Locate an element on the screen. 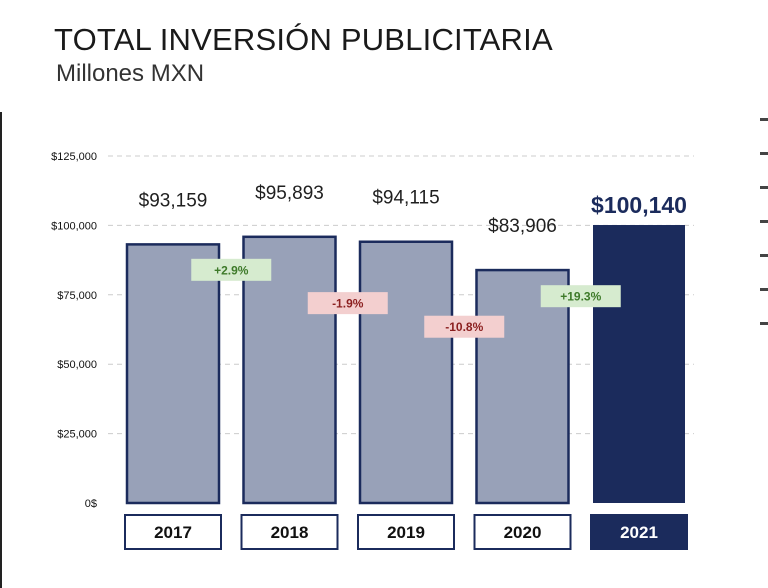 This screenshot has width=768, height=588. change-label: -1.9% is located at coordinates (348, 304).